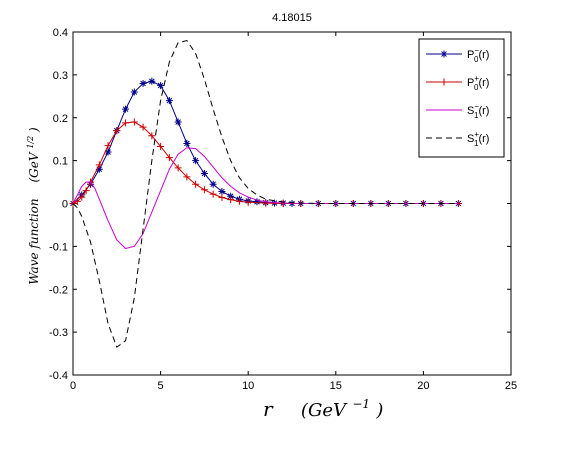  I want to click on legend-item-p0-plus: P+ 0(r), so click(457, 83).